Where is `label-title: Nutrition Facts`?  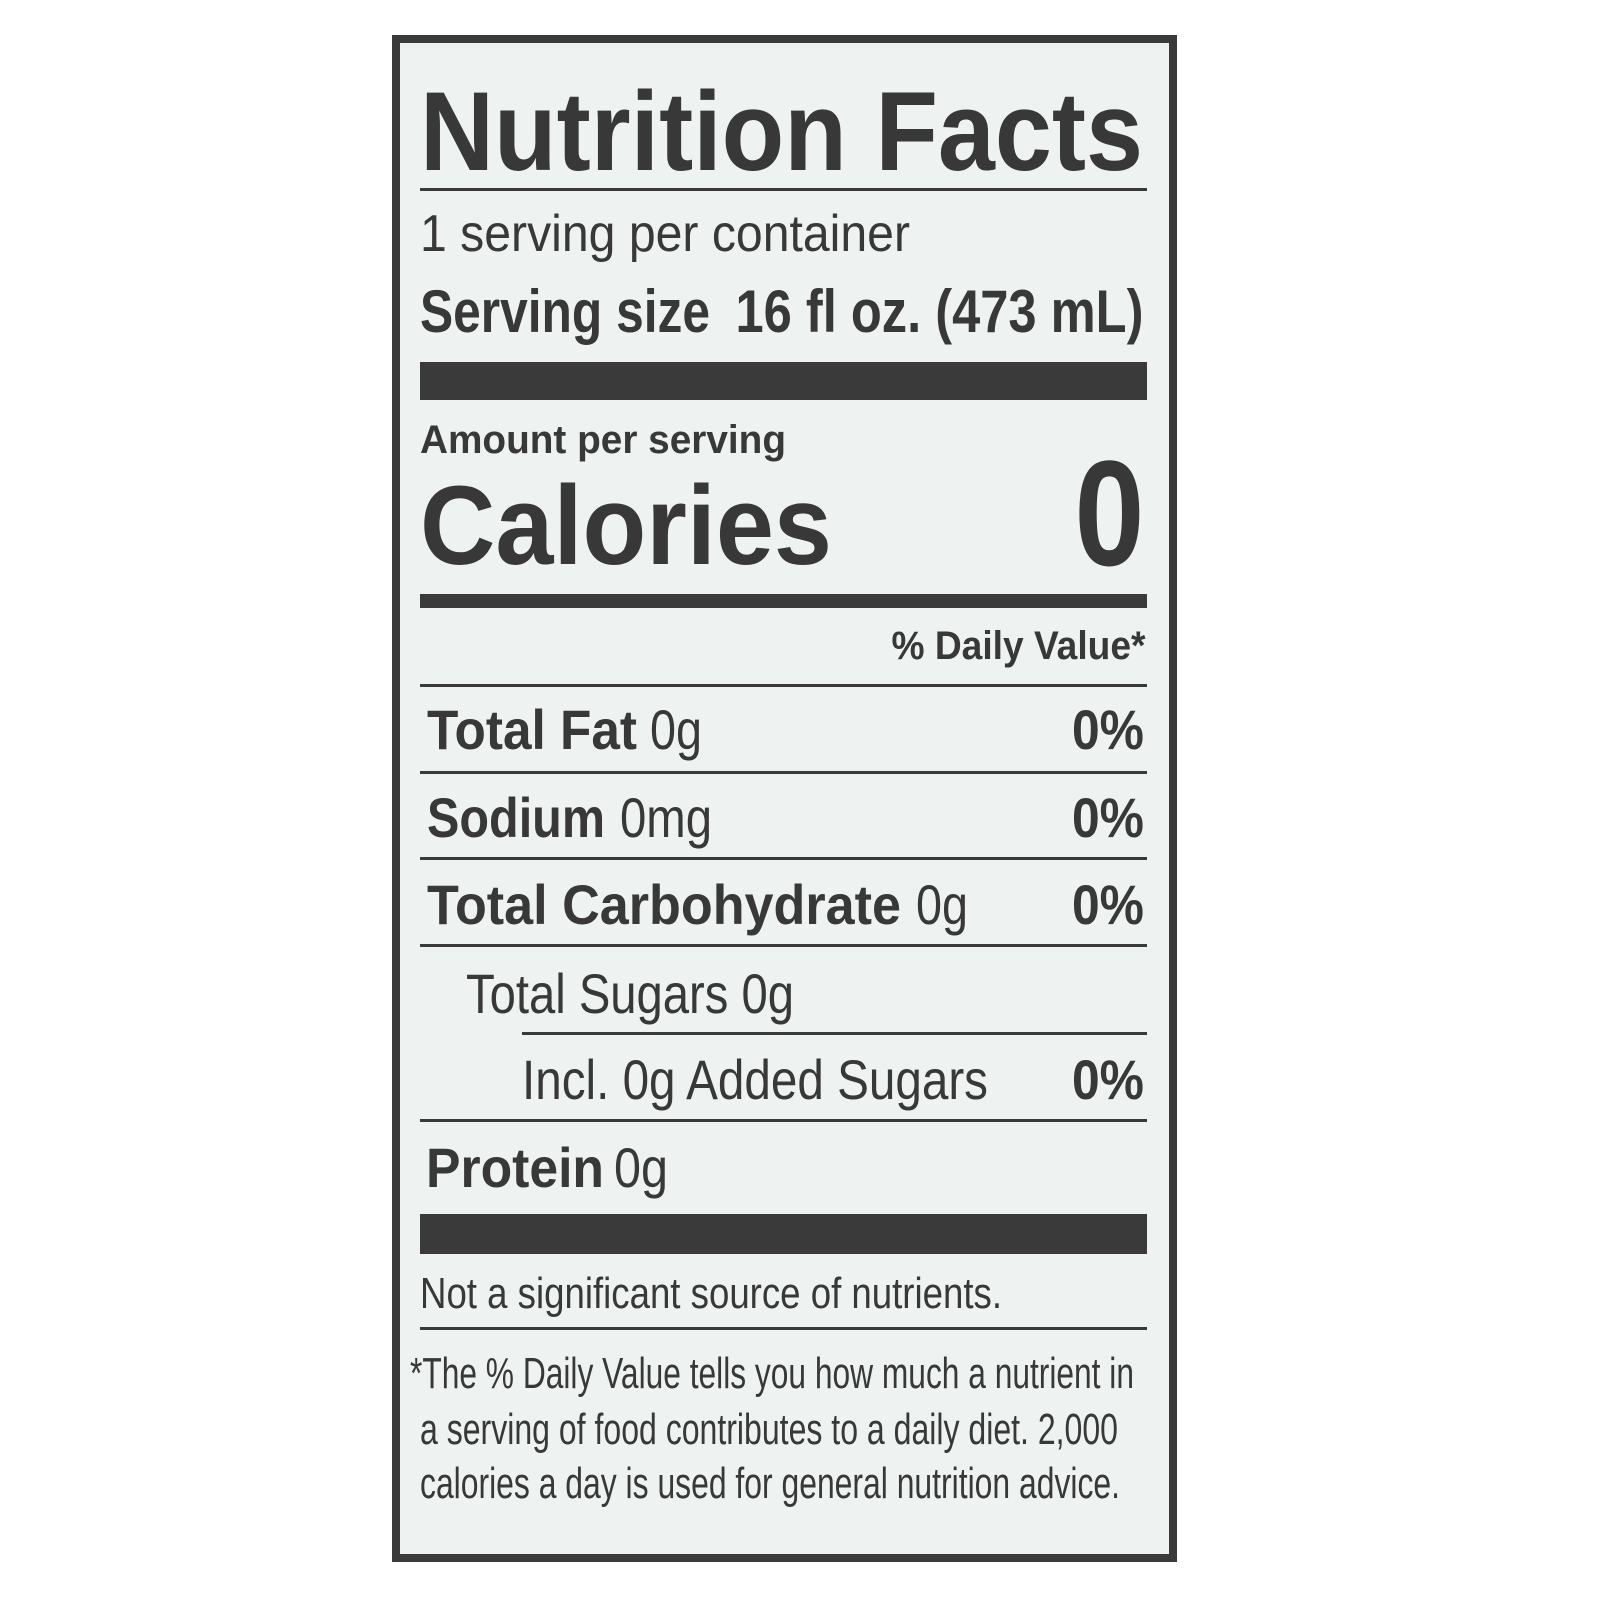 label-title: Nutrition Facts is located at coordinates (781, 131).